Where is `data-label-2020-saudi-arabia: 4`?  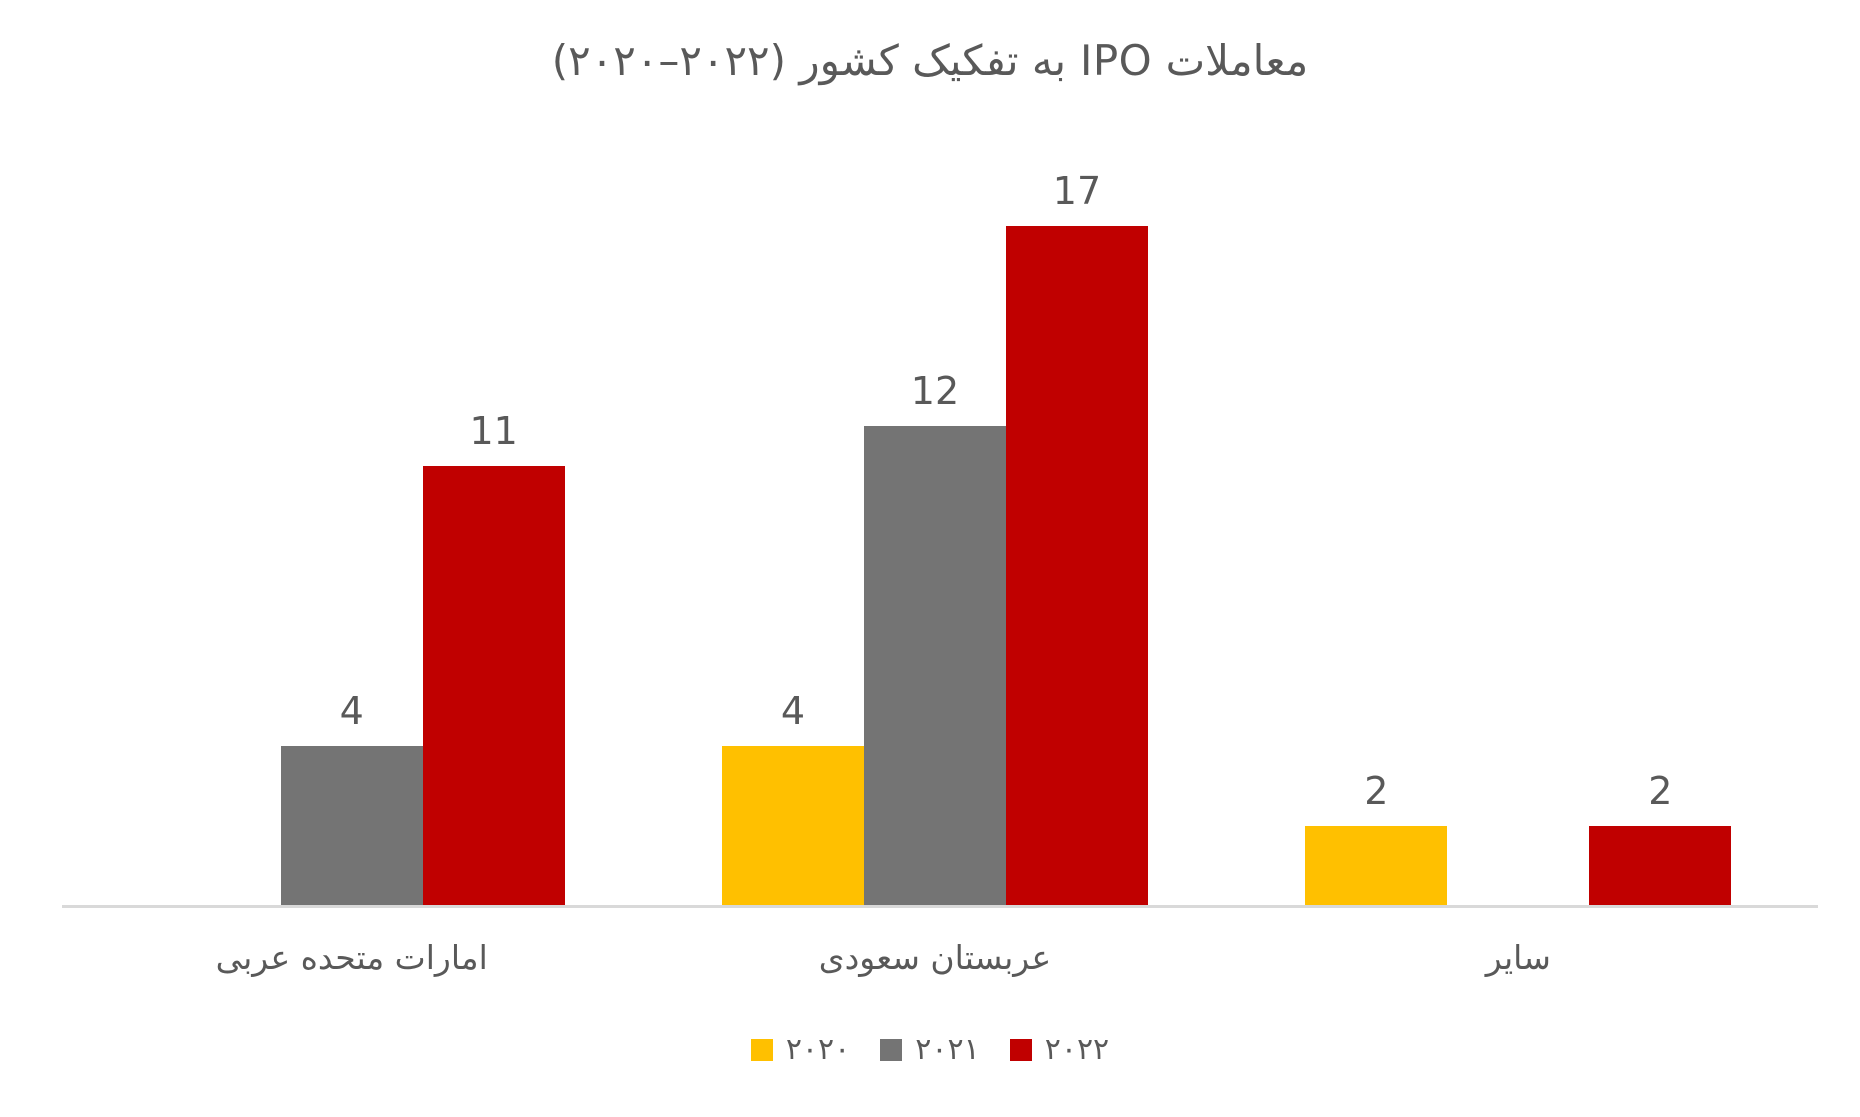
data-label-2020-saudi-arabia: 4 is located at coordinates (793, 711).